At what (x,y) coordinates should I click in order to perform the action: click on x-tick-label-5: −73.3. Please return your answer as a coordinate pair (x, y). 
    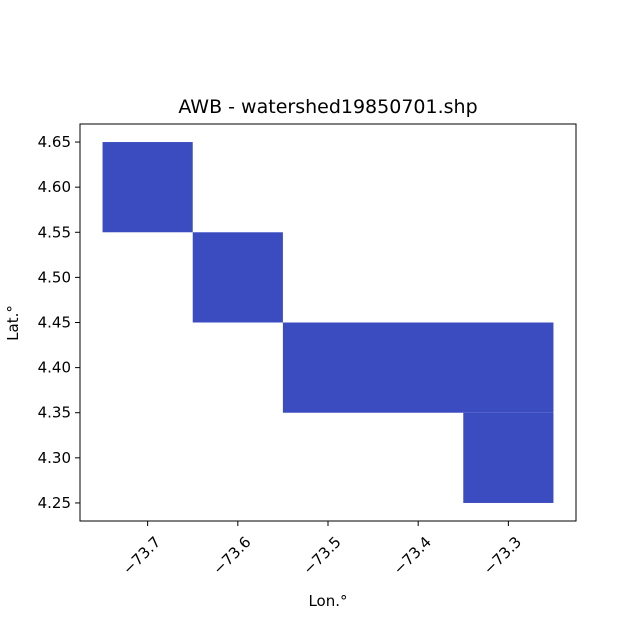
    Looking at the image, I should click on (502, 555).